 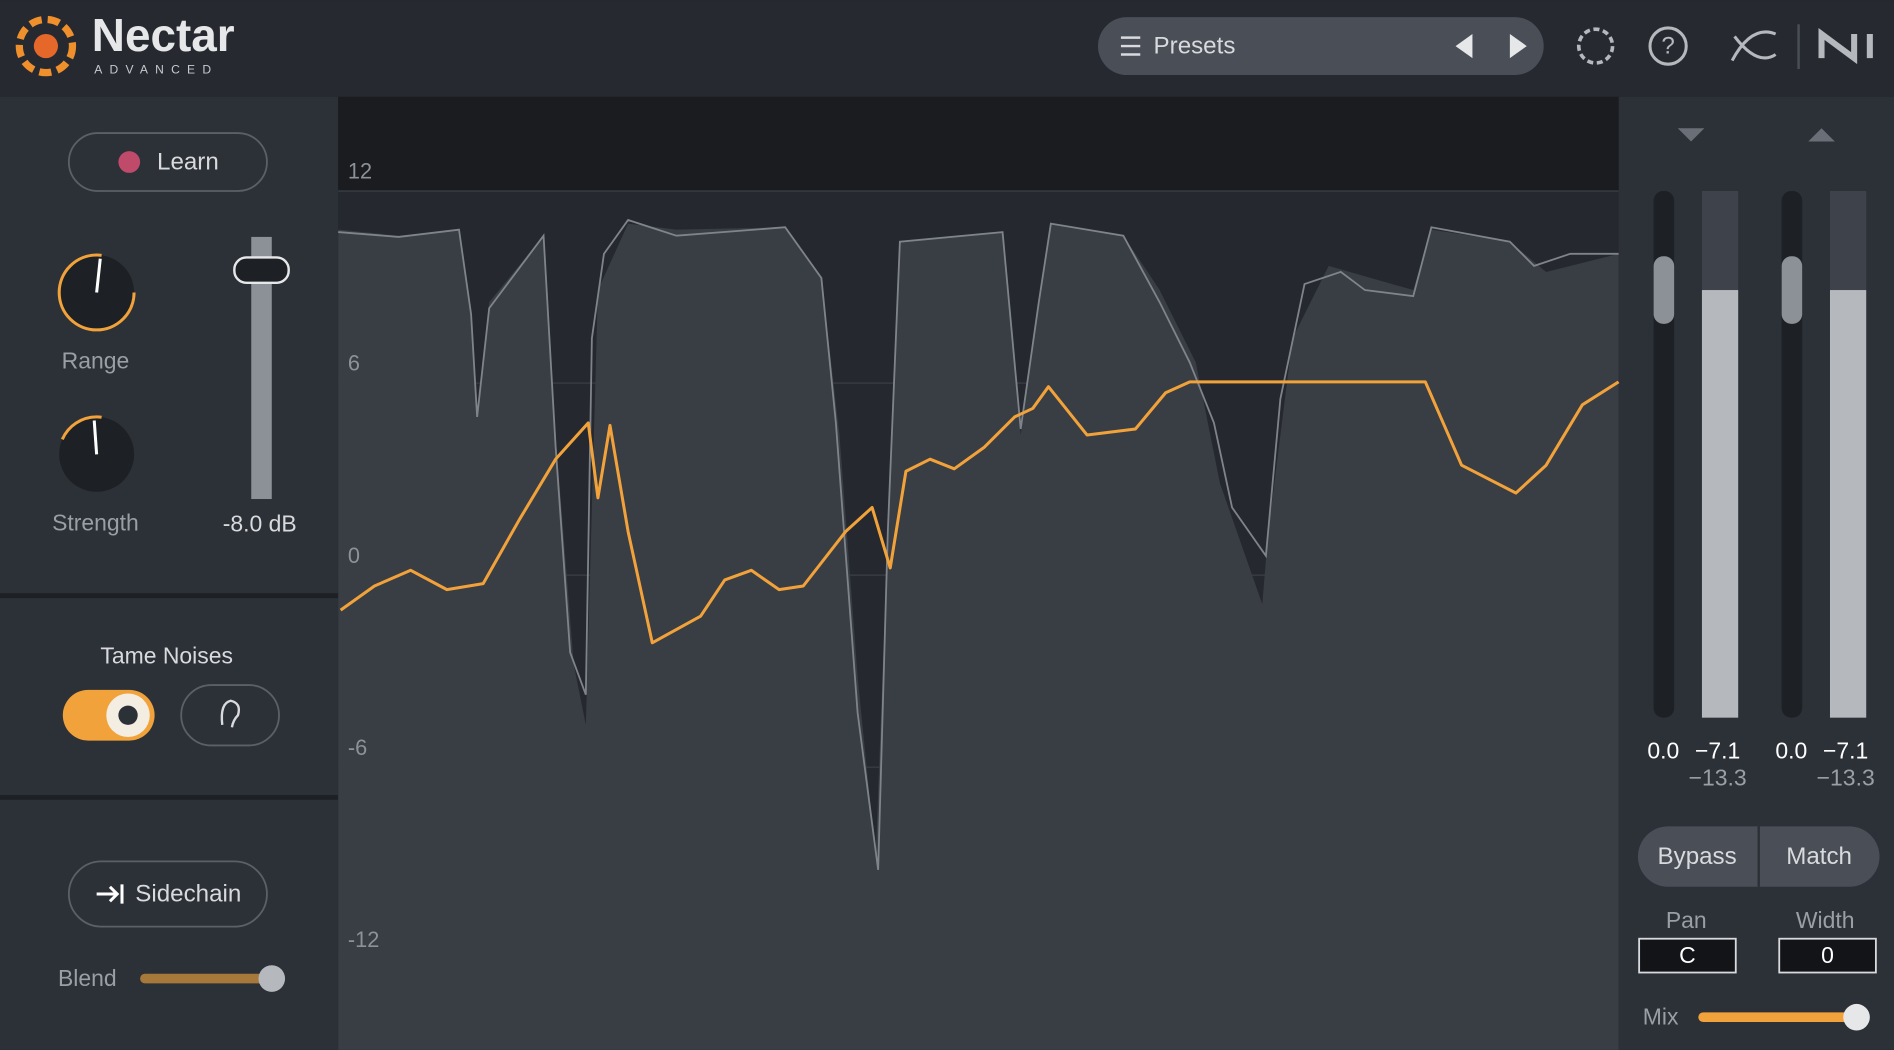 I want to click on logo, so click(x=46, y=46).